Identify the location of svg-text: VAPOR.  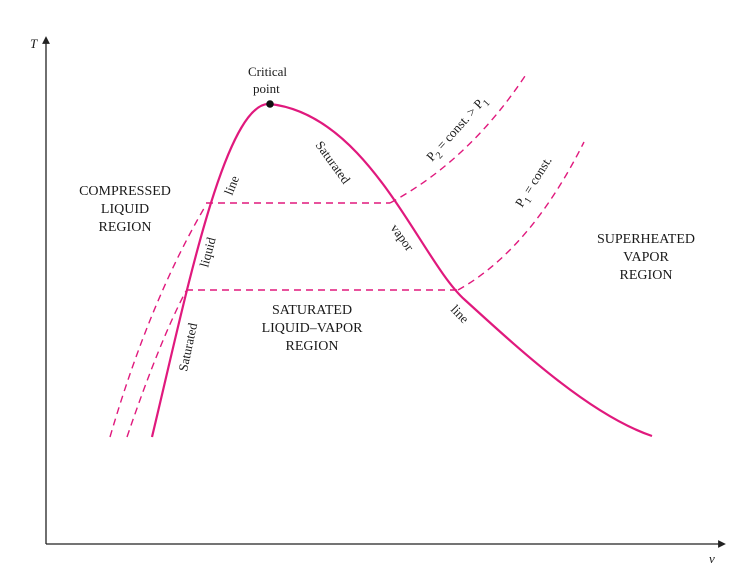
(646, 257).